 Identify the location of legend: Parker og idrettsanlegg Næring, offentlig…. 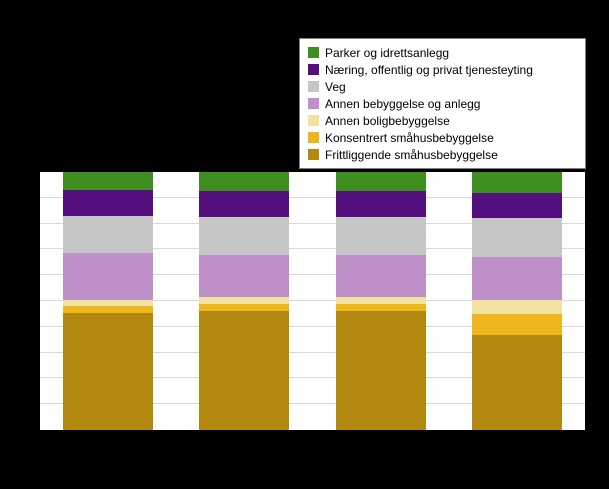
(442, 103).